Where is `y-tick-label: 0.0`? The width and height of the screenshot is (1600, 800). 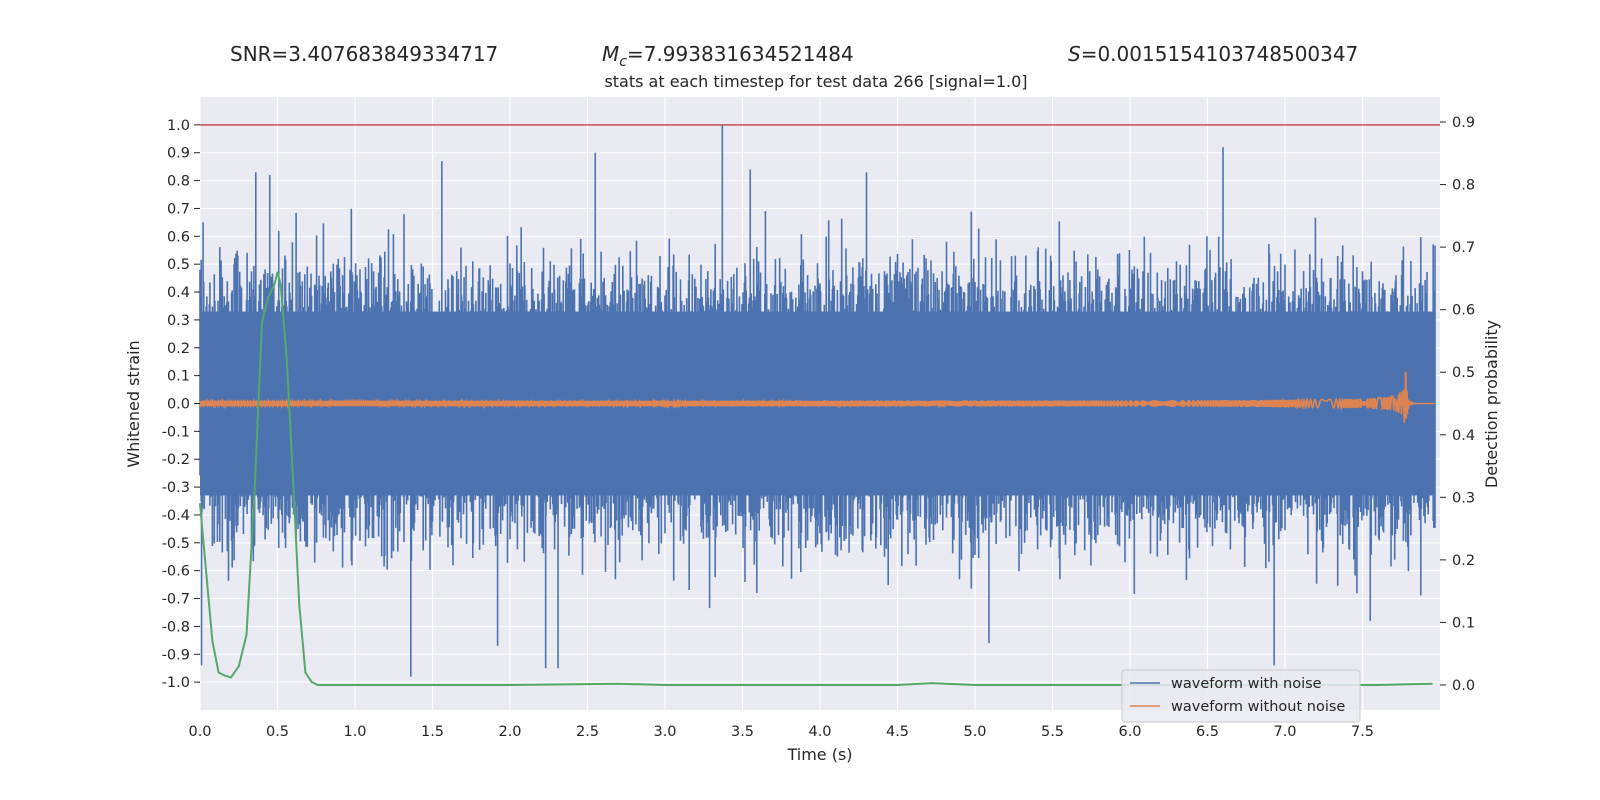
y-tick-label: 0.0 is located at coordinates (178, 405).